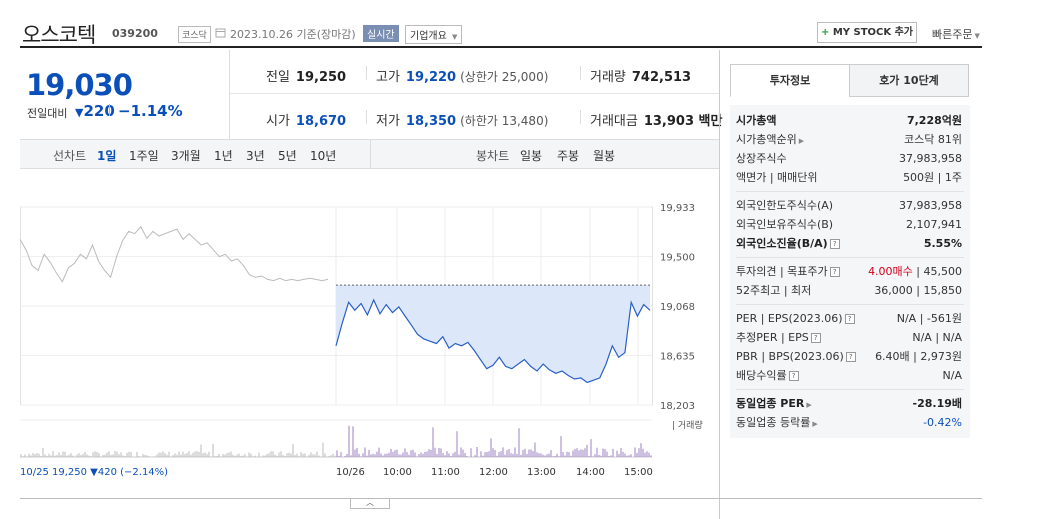  What do you see at coordinates (107, 156) in the screenshot?
I see `period-1d: 1일` at bounding box center [107, 156].